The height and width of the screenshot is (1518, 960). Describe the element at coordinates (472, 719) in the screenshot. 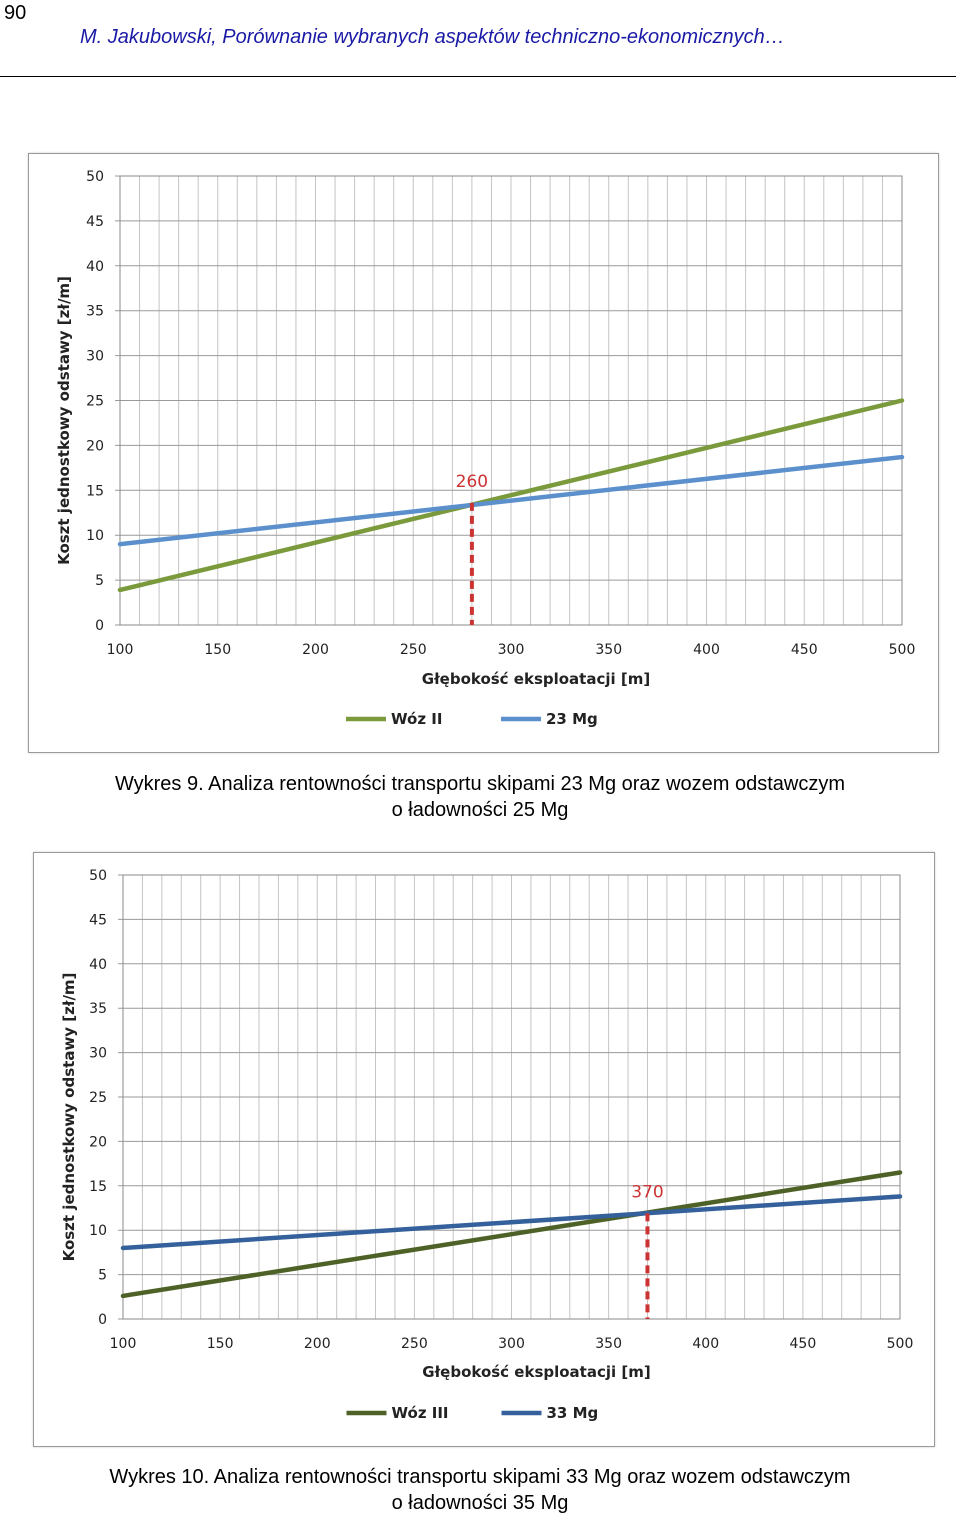

I see `legend: Wóz II 23 Mg` at that location.